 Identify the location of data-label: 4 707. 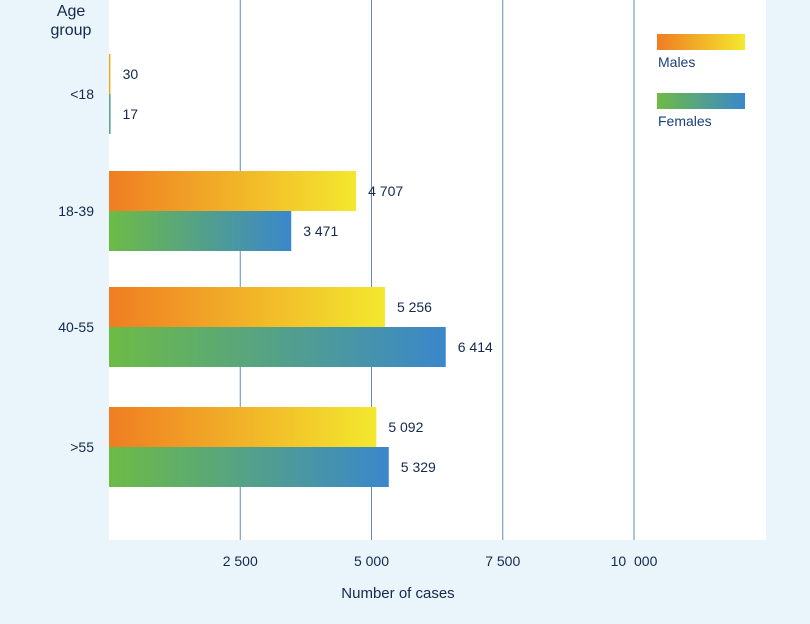
(385, 191).